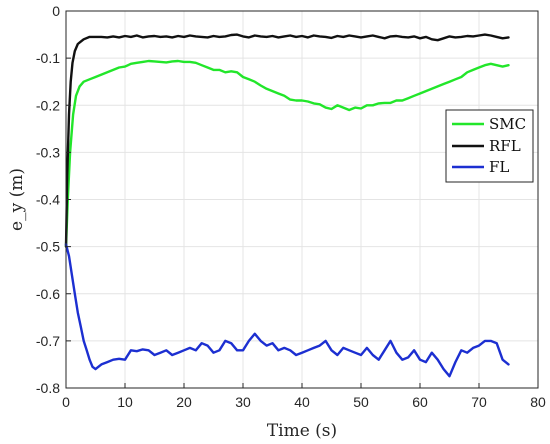 Image resolution: width=550 pixels, height=444 pixels. Describe the element at coordinates (48, 58) in the screenshot. I see `y-tick-label: -0.1` at that location.